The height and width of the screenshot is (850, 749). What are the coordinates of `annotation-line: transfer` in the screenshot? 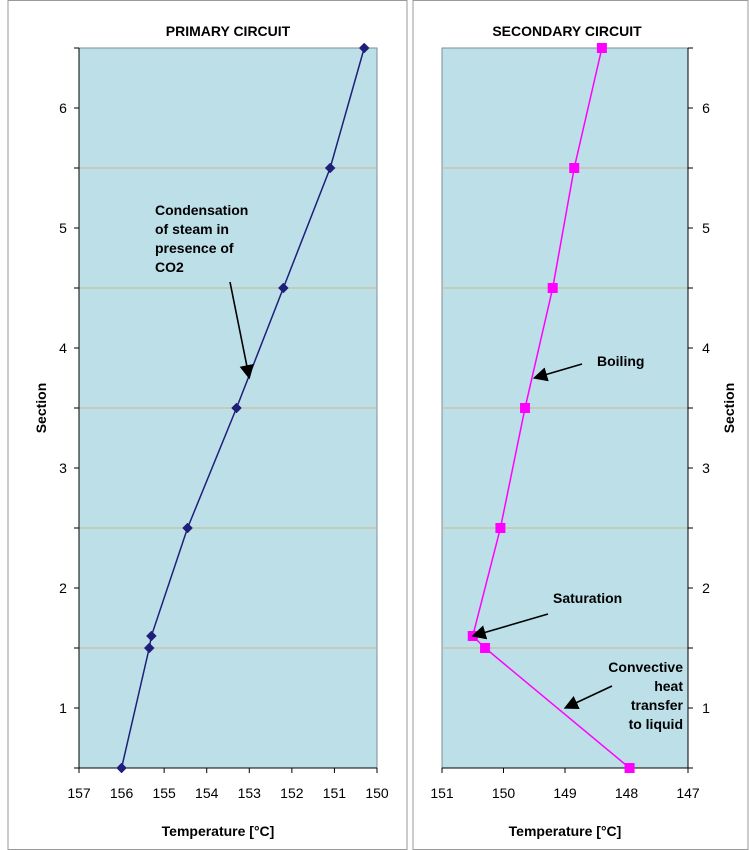 It's located at (657, 705).